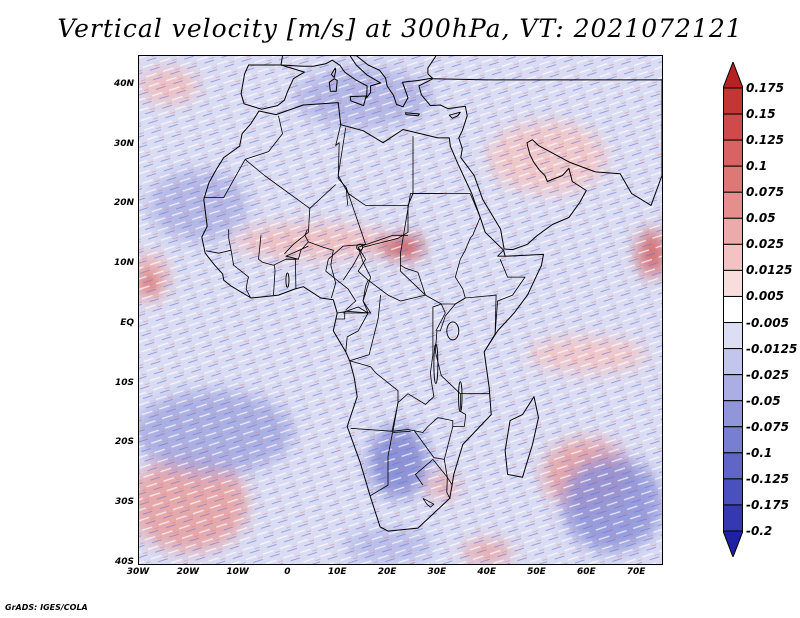  Describe the element at coordinates (124, 502) in the screenshot. I see `lat-tick-label: 30S` at that location.